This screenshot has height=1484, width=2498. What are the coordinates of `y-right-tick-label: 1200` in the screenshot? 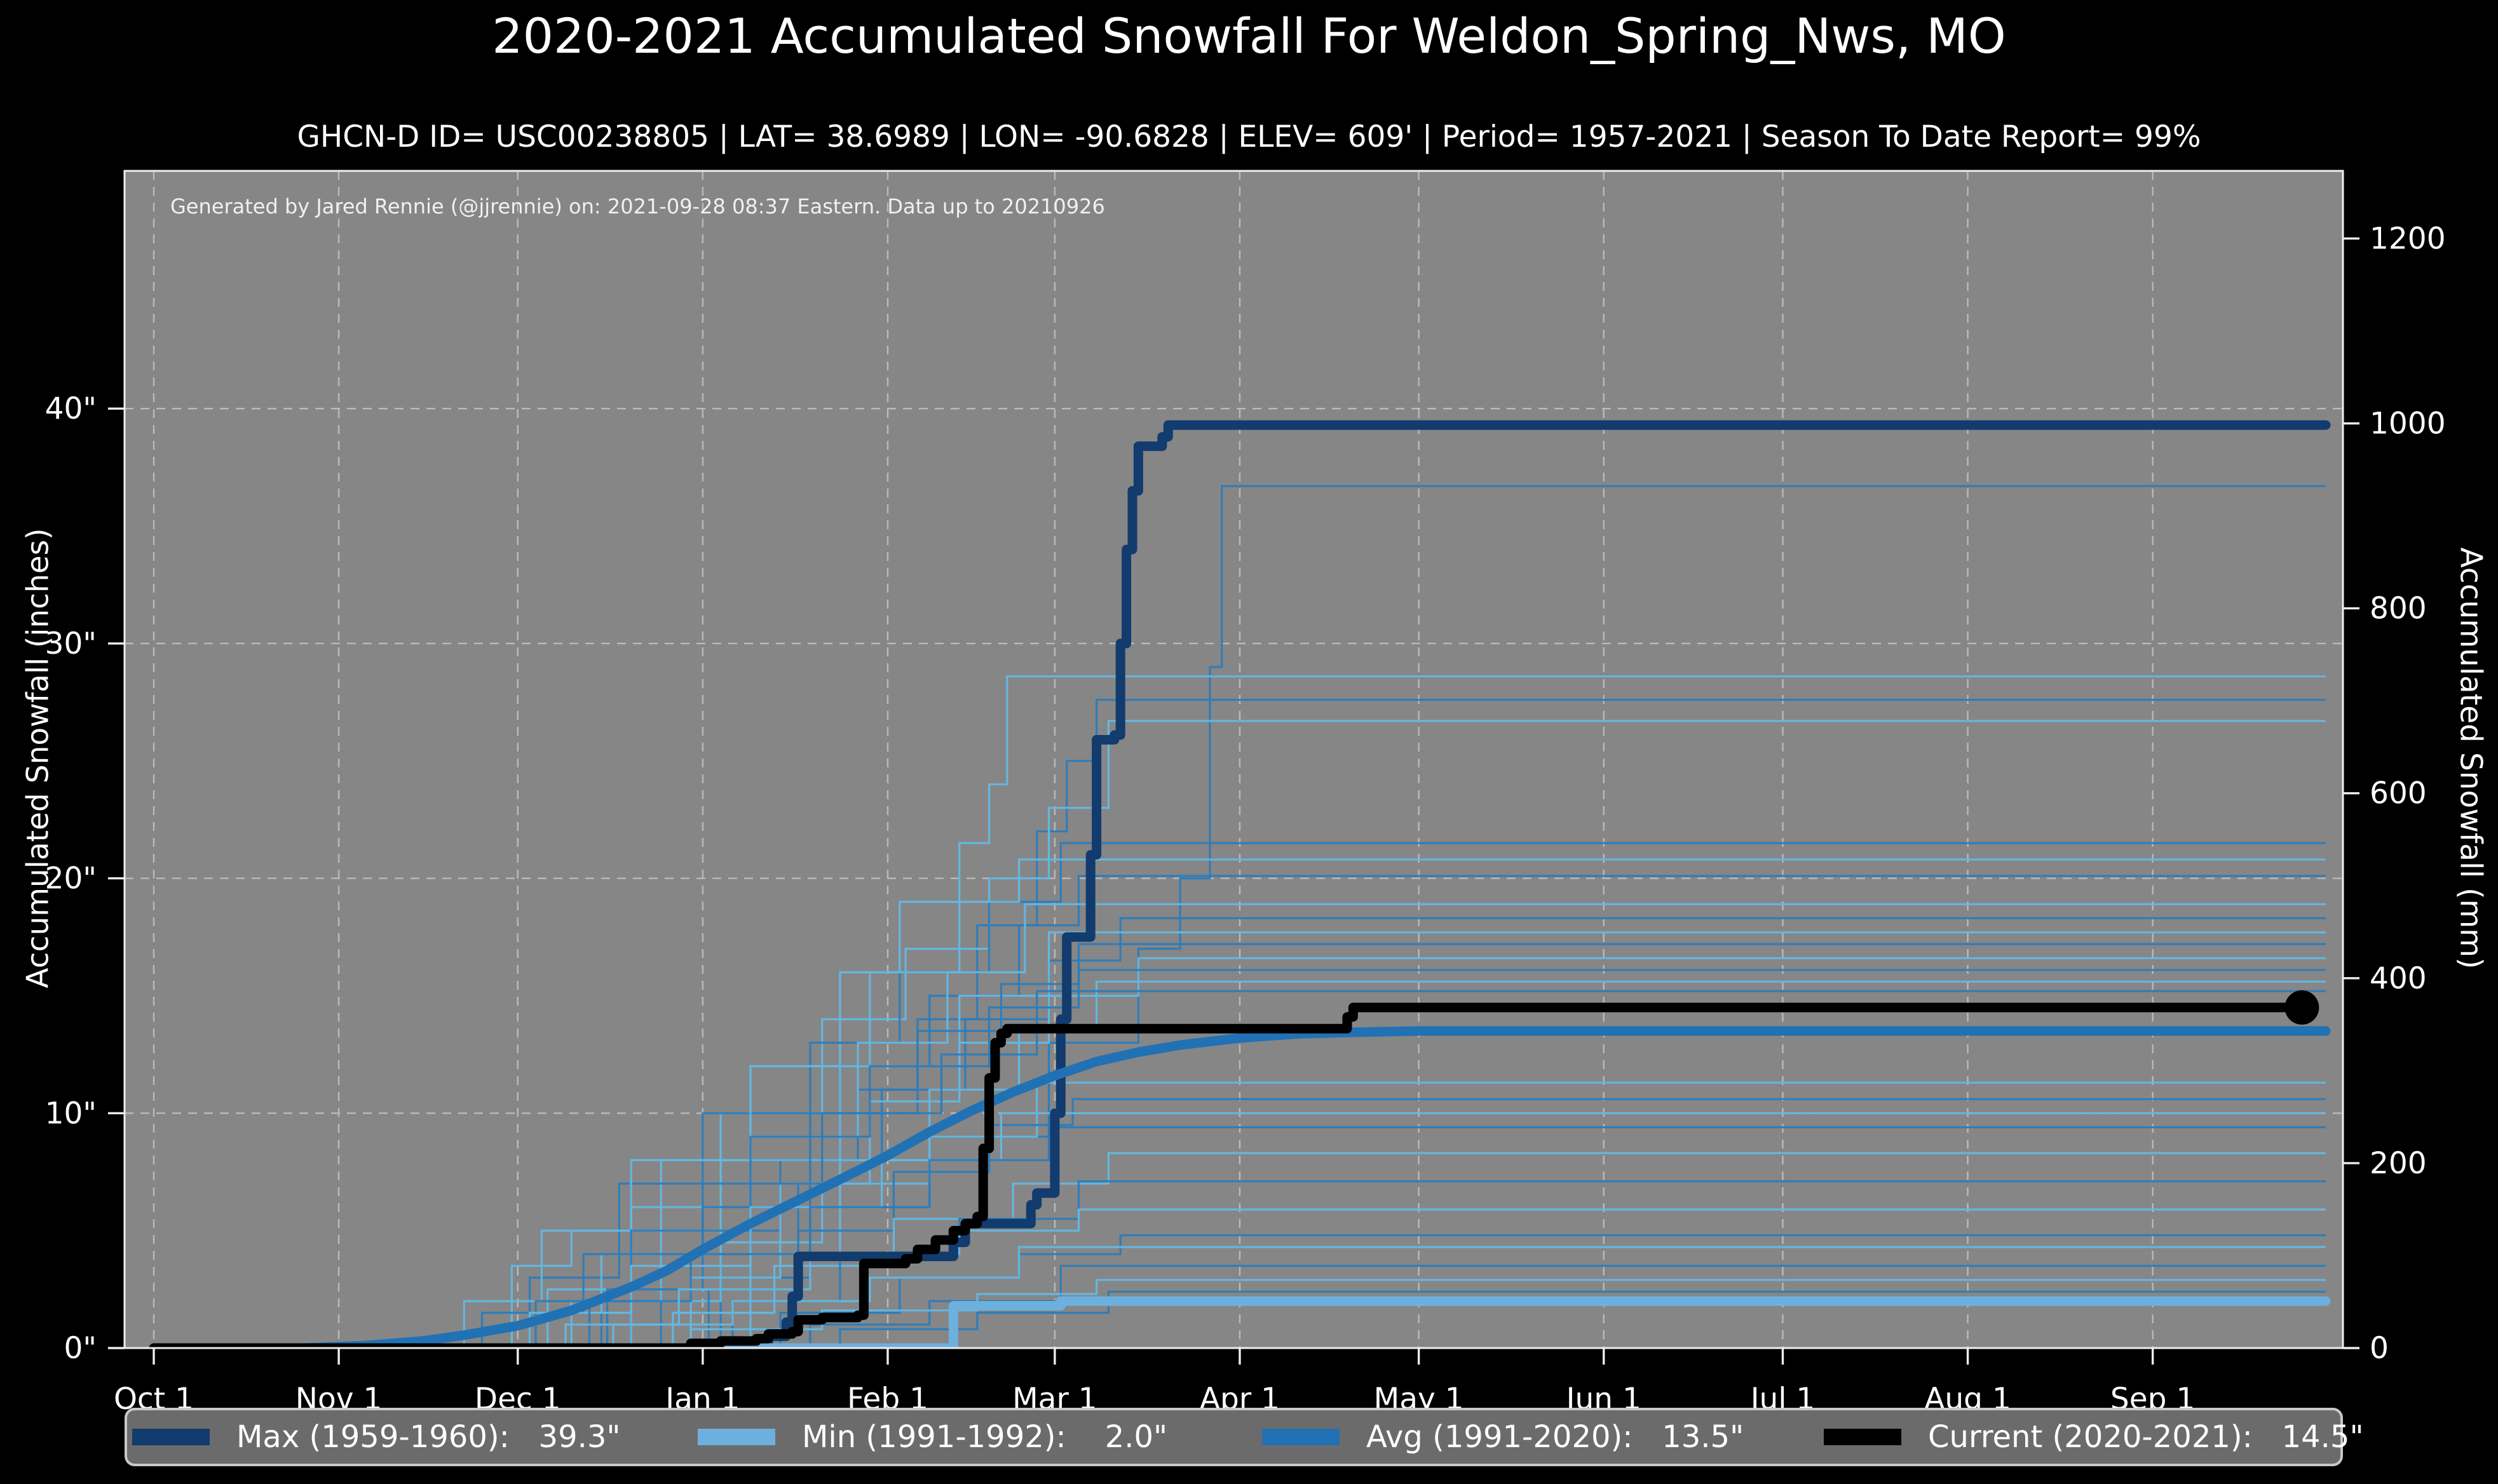 It's located at (2408, 238).